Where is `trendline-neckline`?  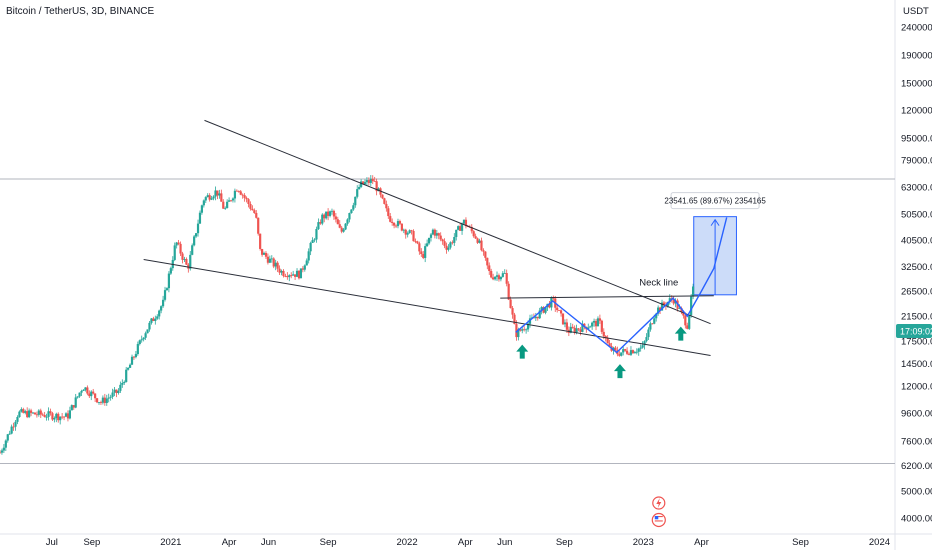
trendline-neckline is located at coordinates (607, 297).